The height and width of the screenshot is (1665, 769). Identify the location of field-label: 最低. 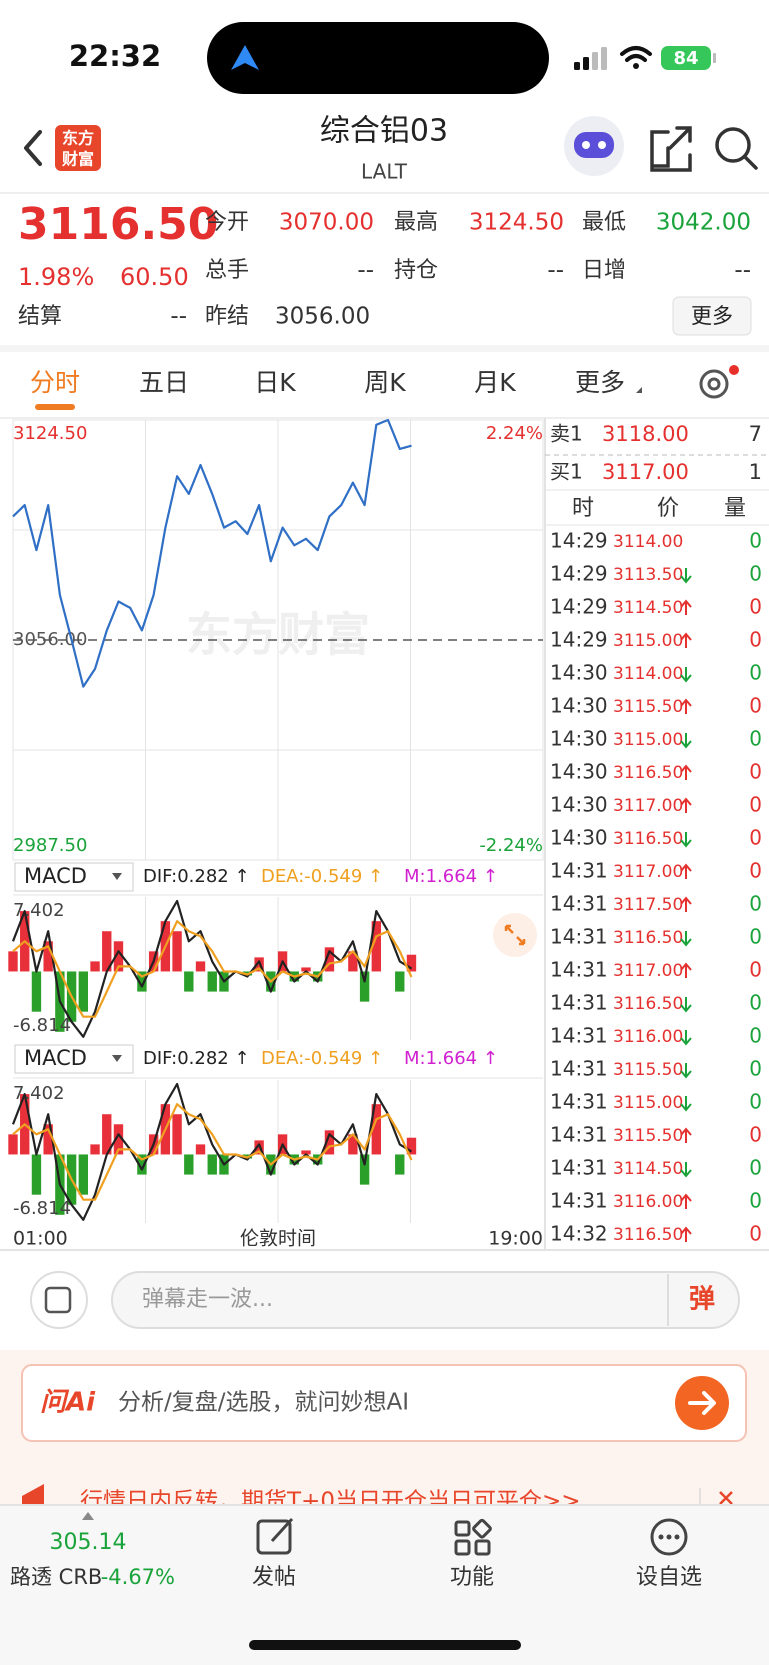
(604, 222).